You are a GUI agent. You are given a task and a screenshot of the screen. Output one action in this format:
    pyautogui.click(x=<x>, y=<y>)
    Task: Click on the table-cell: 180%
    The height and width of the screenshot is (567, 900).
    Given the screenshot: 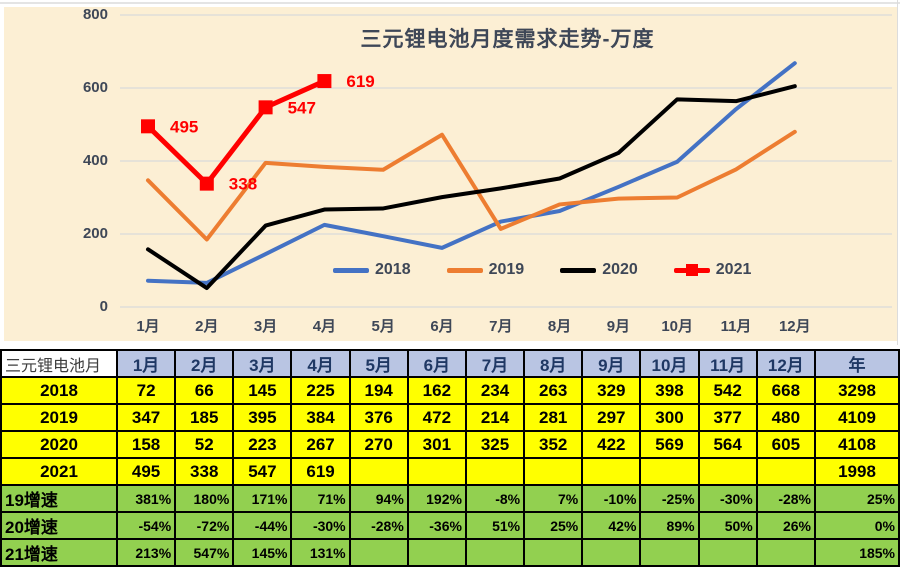 What is the action you would take?
    pyautogui.click(x=204, y=498)
    